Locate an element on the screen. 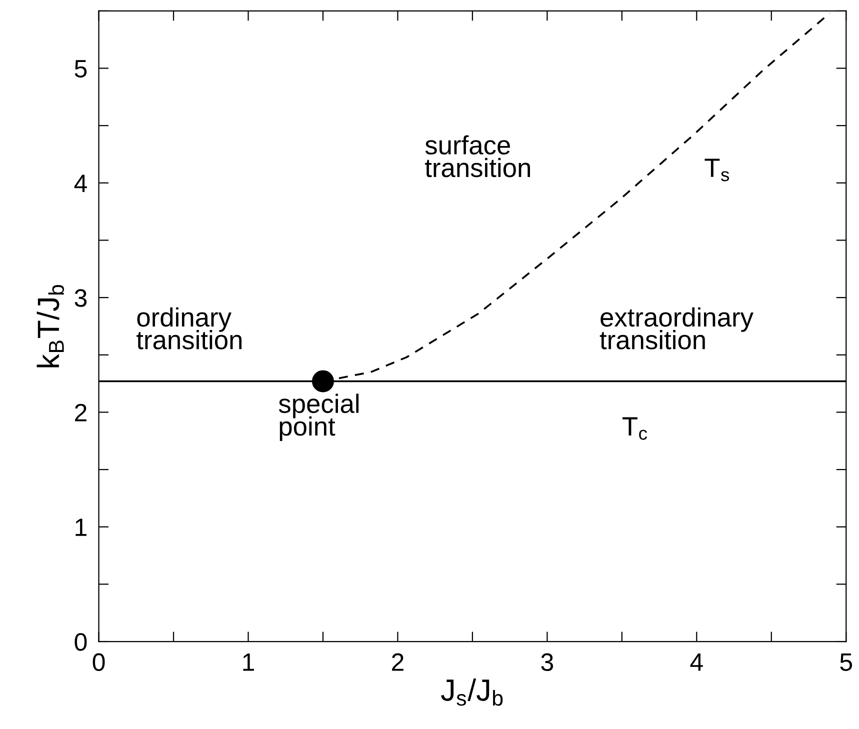 This screenshot has width=859, height=729. x-tick-label: 5 is located at coordinates (846, 662).